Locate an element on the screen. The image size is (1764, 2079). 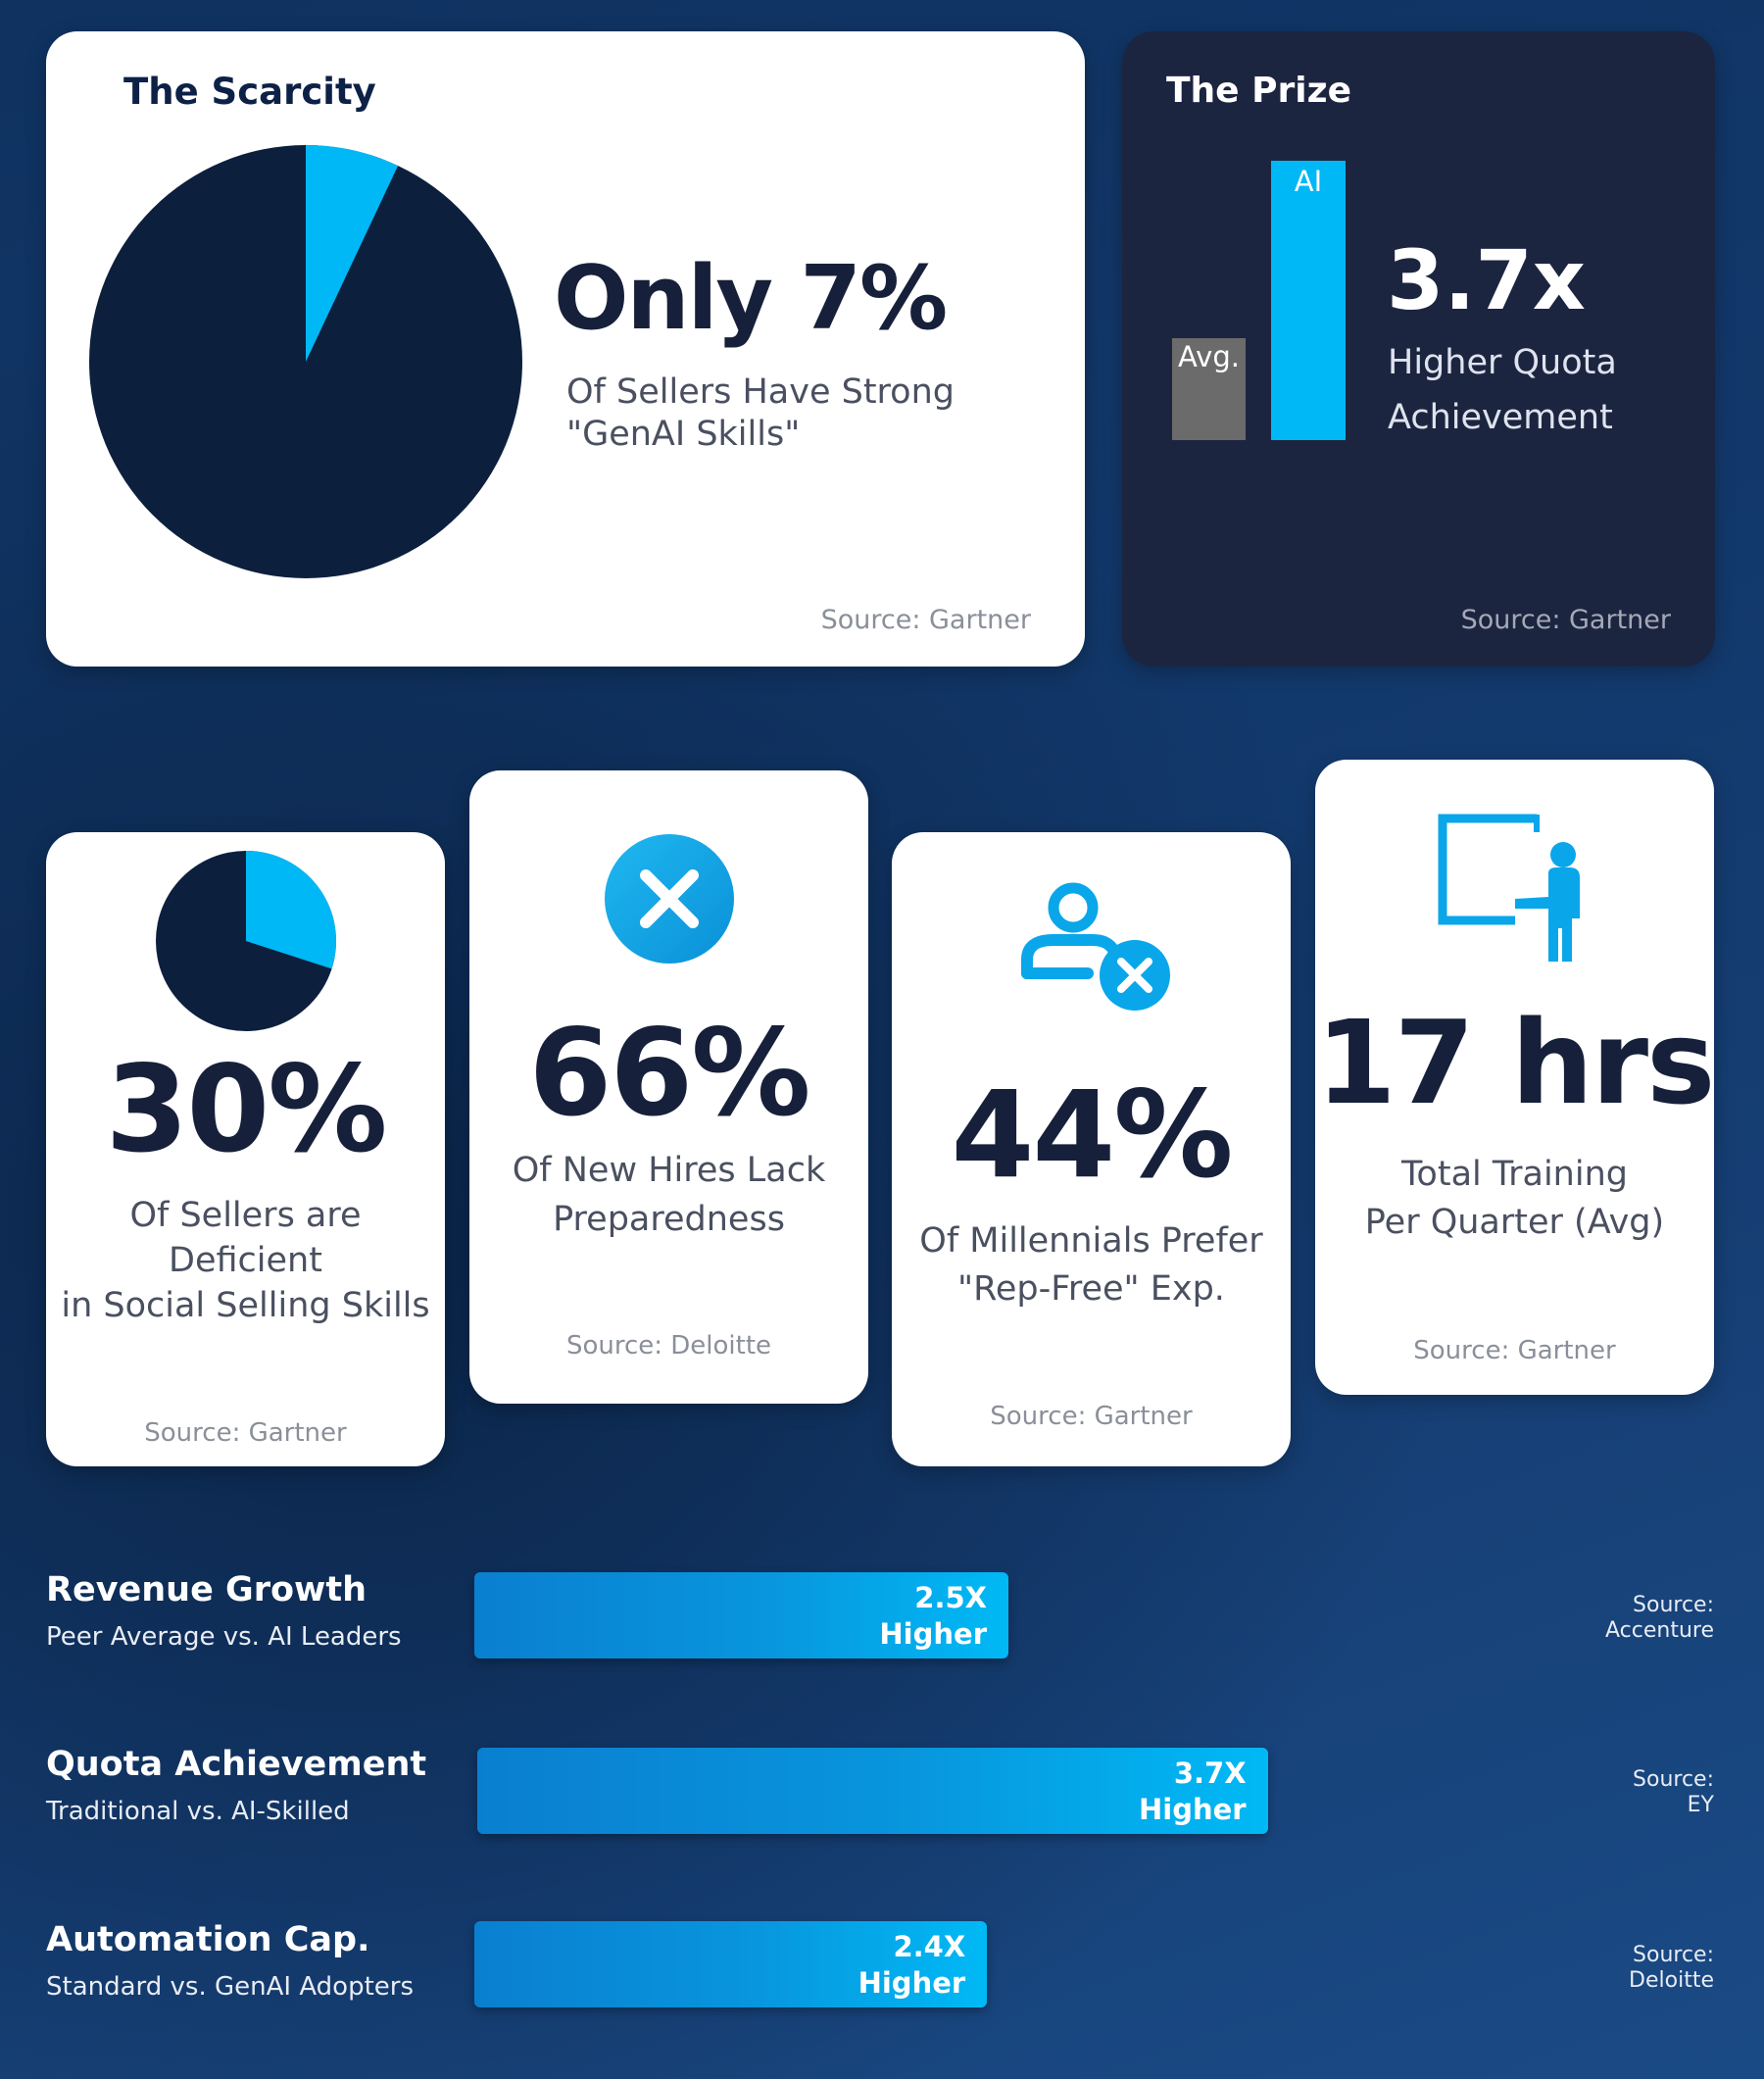
prize-desc-1: Higher Quota is located at coordinates (1502, 362).